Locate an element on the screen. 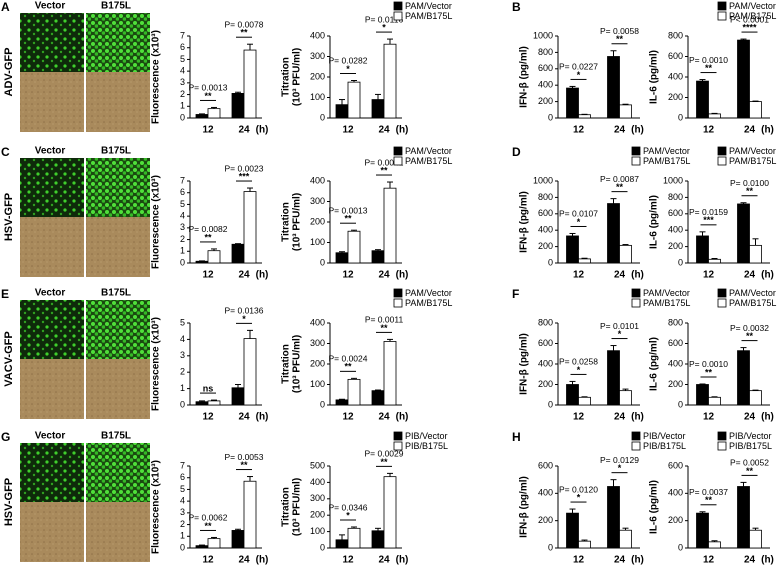 This screenshot has height=581, width=781. legend-label: PIB/B175L is located at coordinates (750, 446).